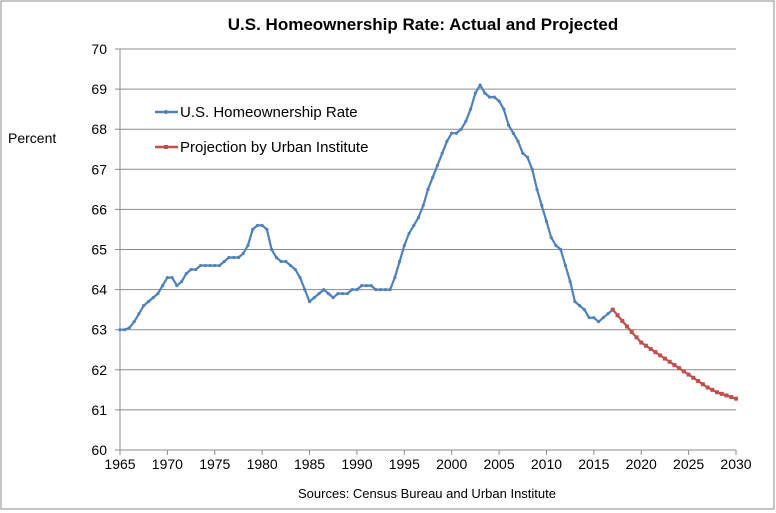 The height and width of the screenshot is (513, 776). I want to click on x-tick-label: 2015, so click(593, 464).